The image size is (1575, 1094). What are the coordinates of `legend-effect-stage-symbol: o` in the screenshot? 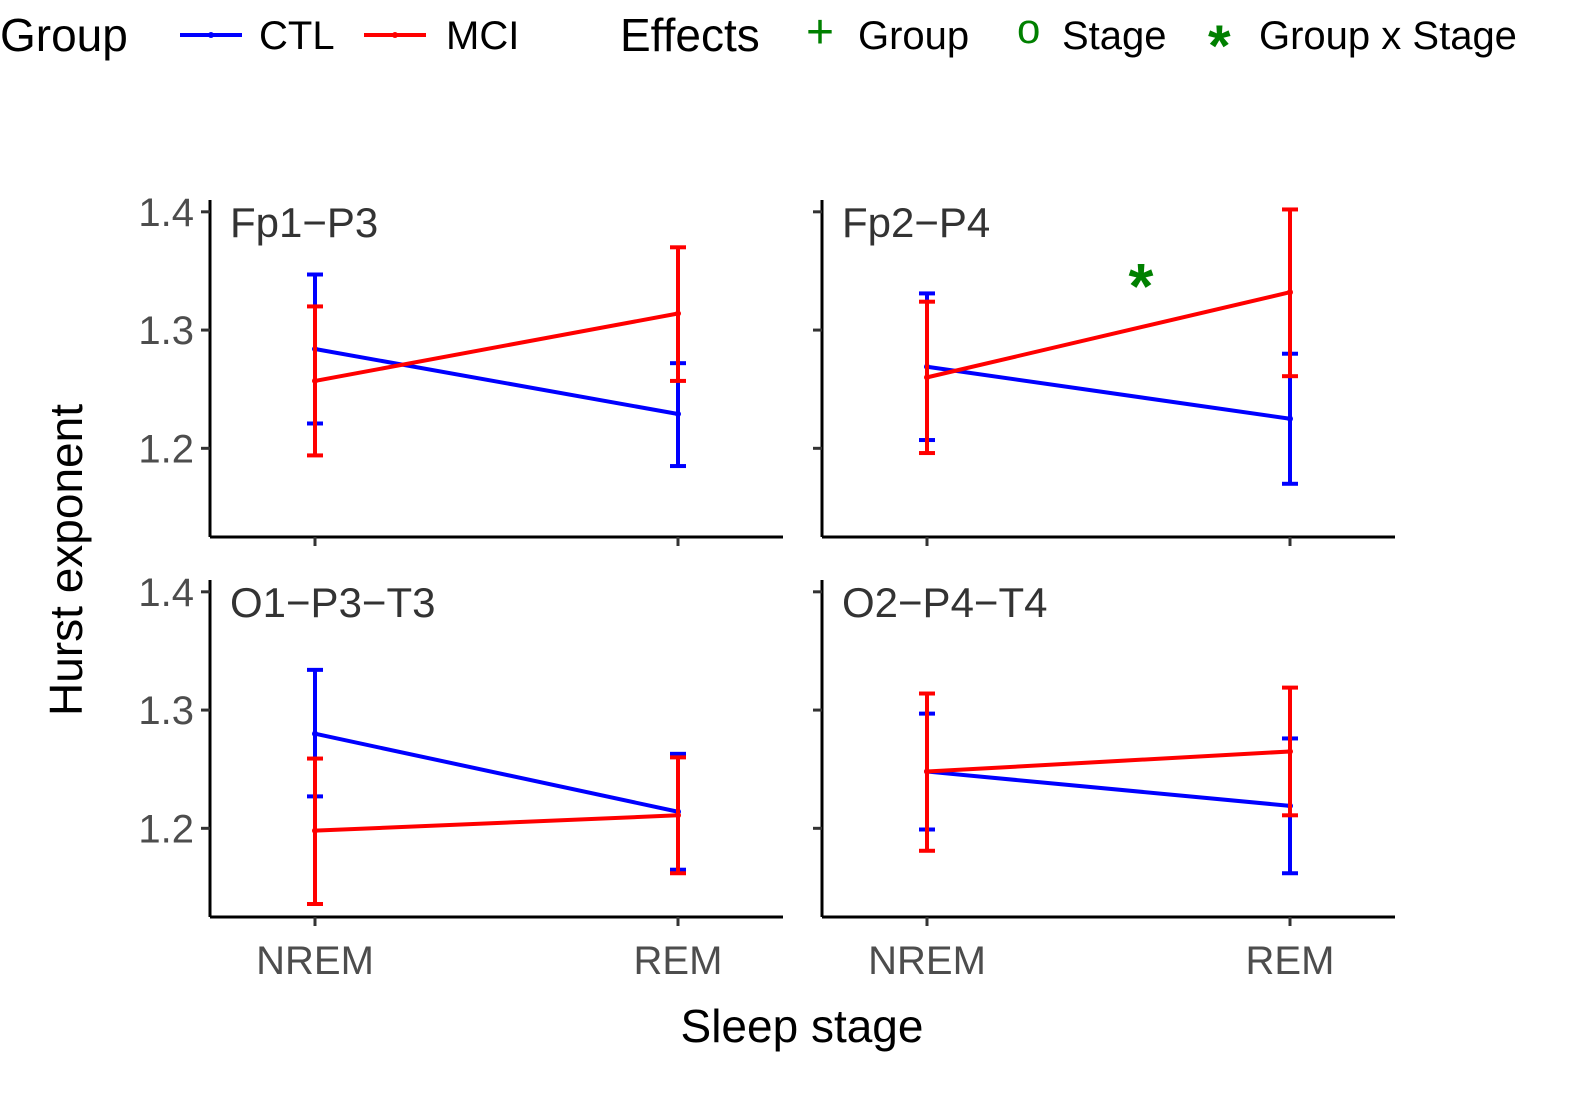 It's located at (1028, 28).